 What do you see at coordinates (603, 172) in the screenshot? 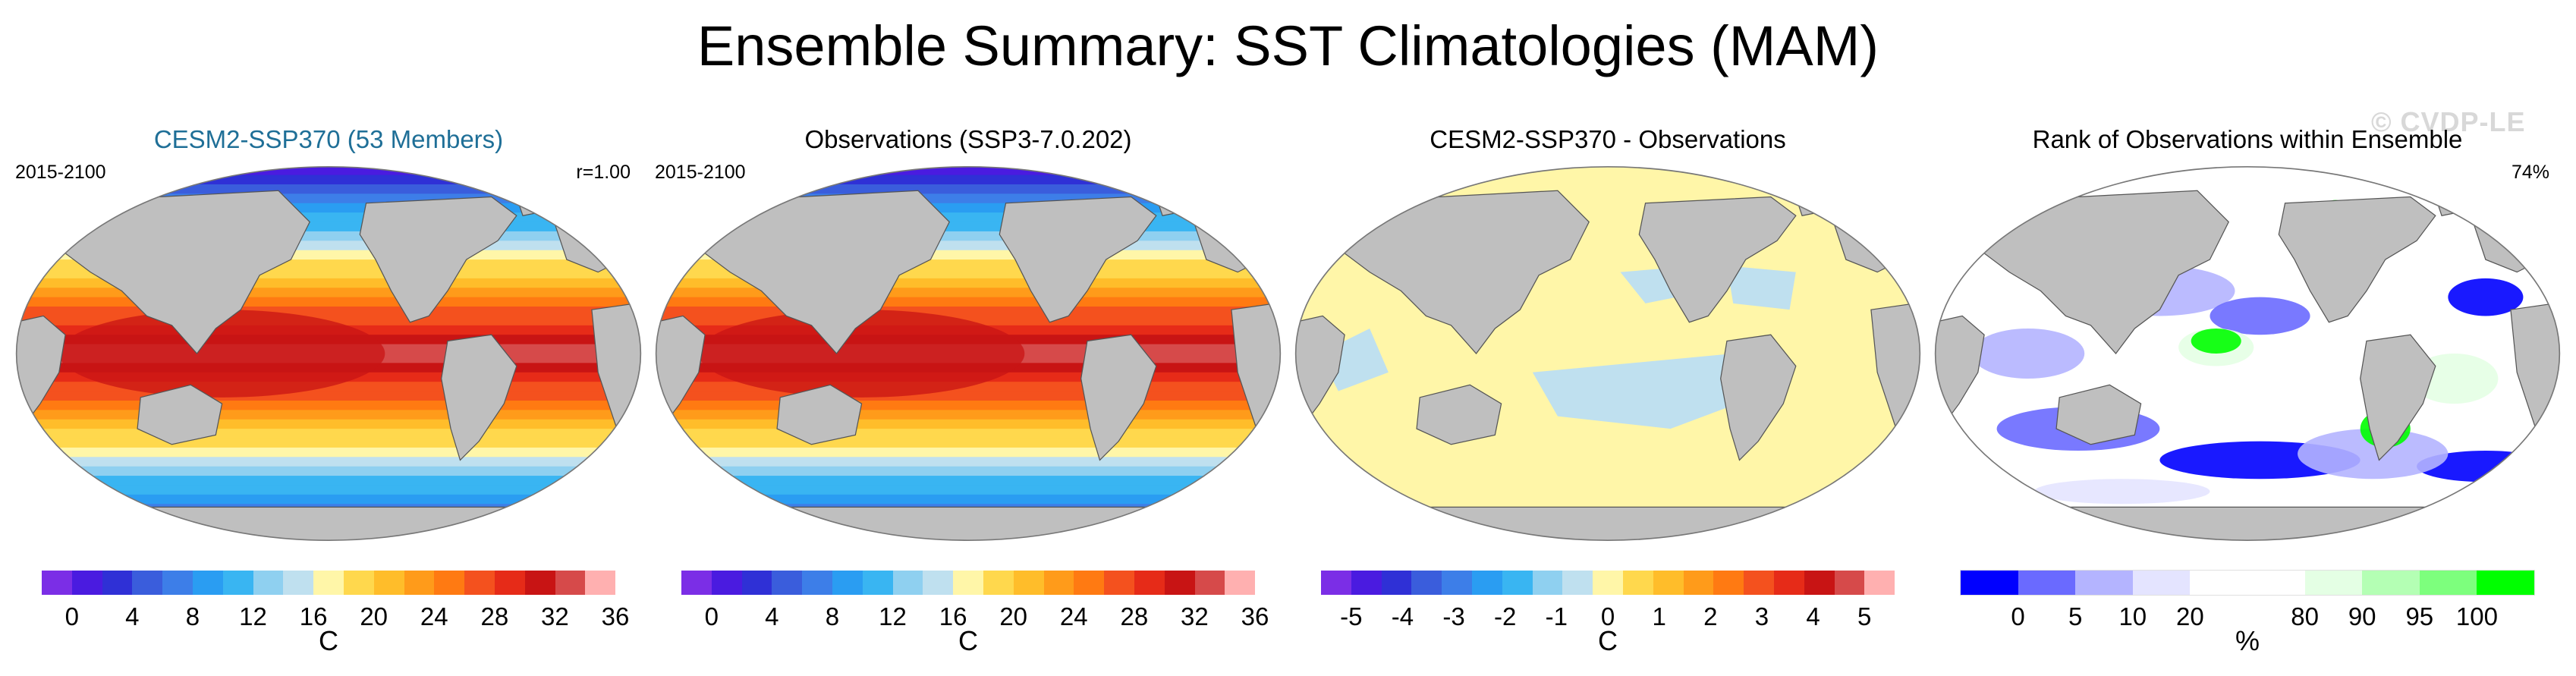
I see `ensemble-stat: r=1.00` at bounding box center [603, 172].